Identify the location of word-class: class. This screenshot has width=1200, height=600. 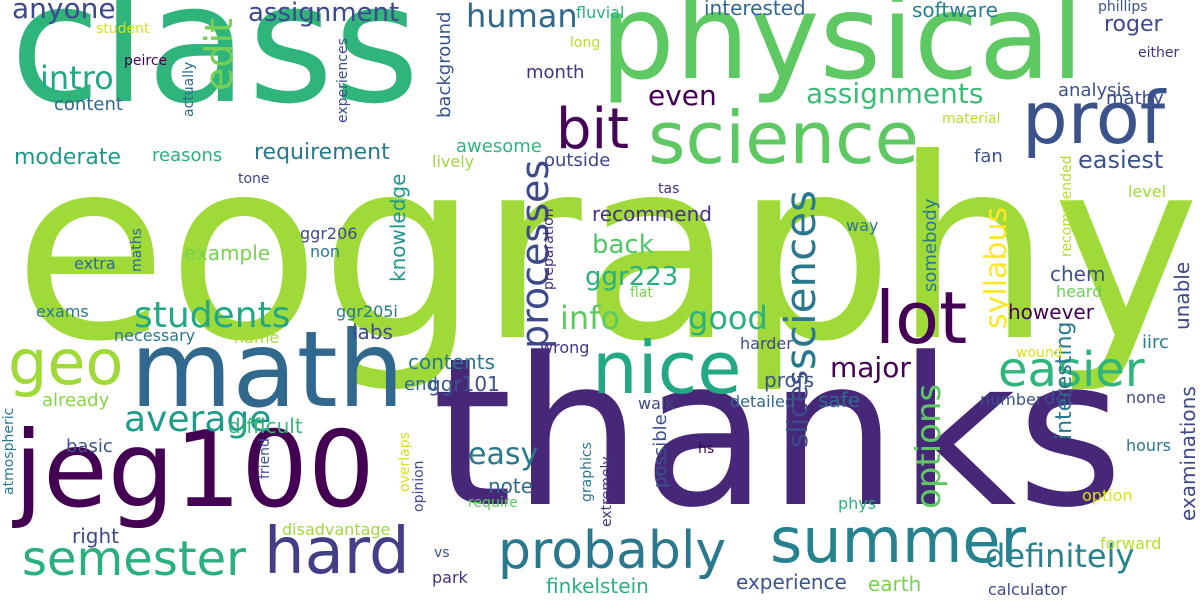
(215, 70).